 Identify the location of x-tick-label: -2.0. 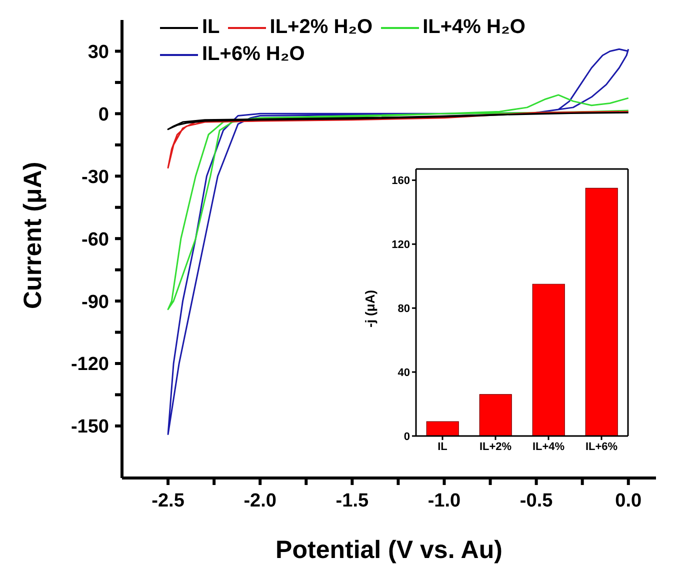
(260, 501).